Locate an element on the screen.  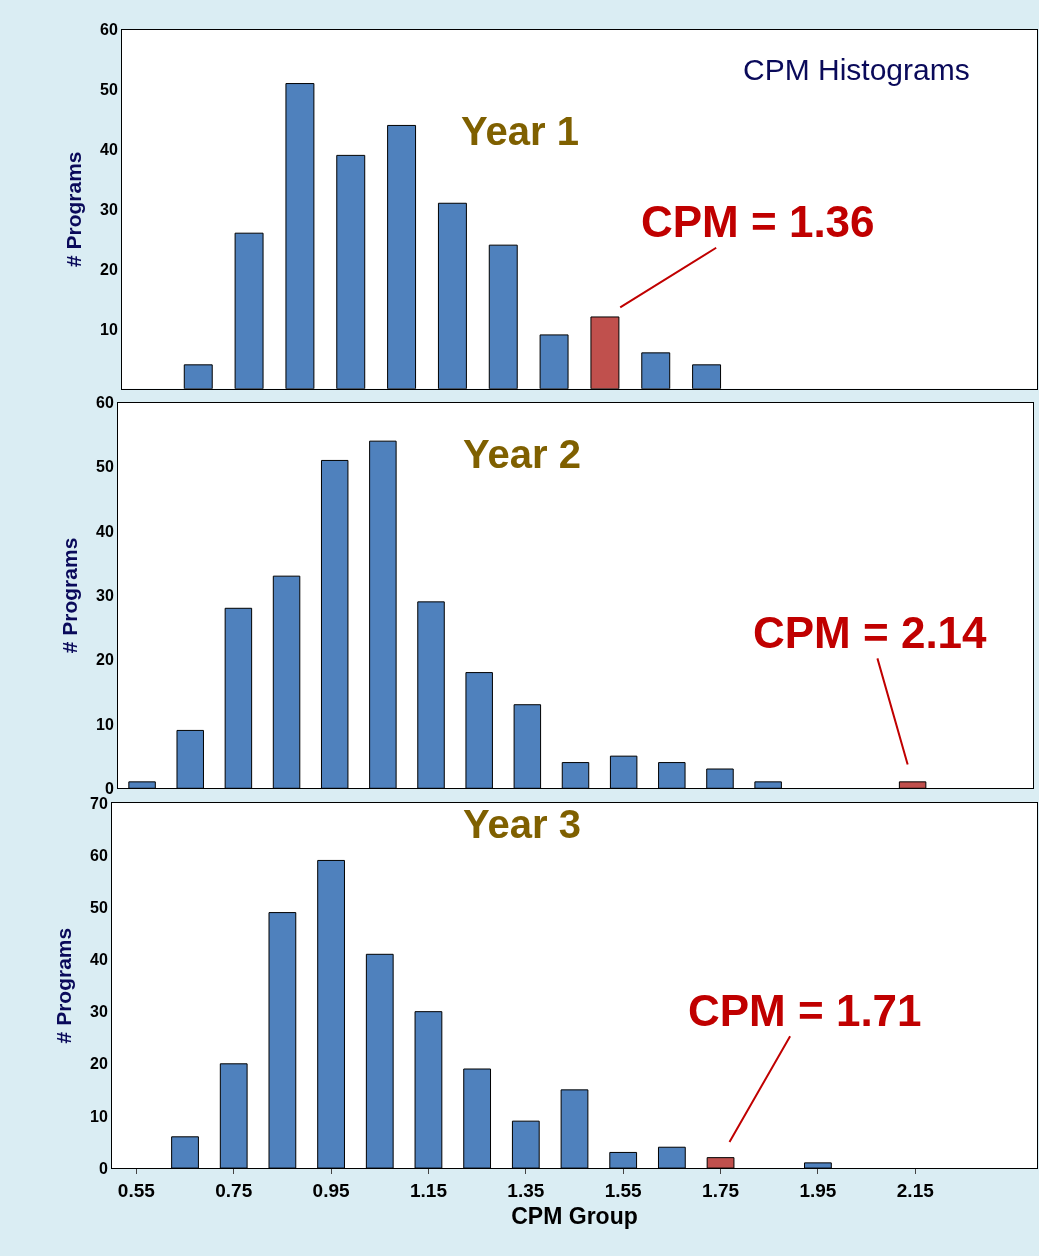
annotation: Year 3 is located at coordinates (522, 824).